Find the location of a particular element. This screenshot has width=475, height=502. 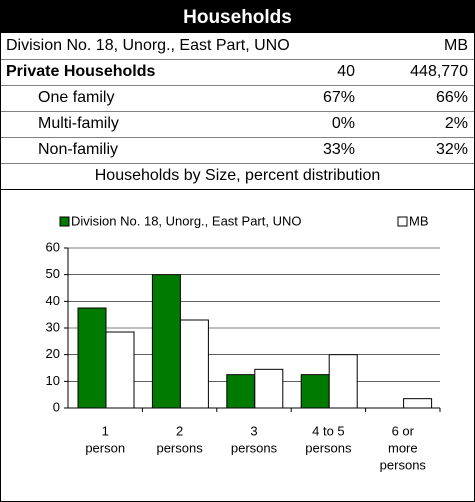

header-title: Households is located at coordinates (237, 17).